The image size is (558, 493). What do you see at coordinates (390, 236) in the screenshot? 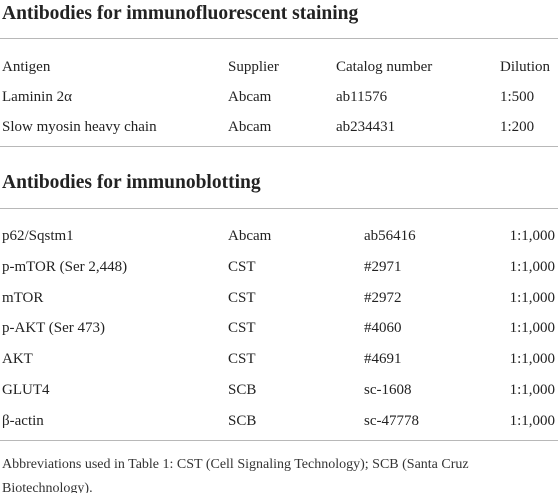
I see `cell: ab56416` at bounding box center [390, 236].